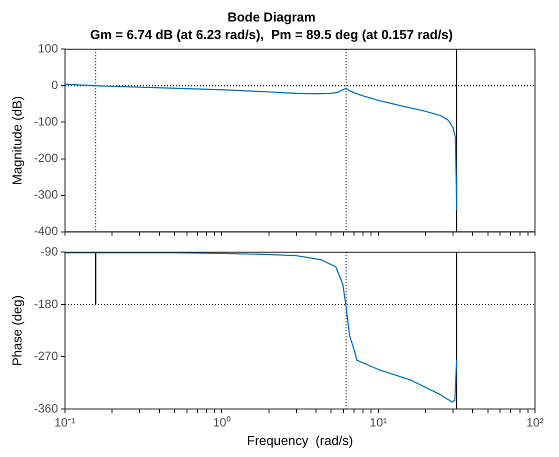 The width and height of the screenshot is (559, 457). What do you see at coordinates (46, 356) in the screenshot?
I see `y-tick-label: -270` at bounding box center [46, 356].